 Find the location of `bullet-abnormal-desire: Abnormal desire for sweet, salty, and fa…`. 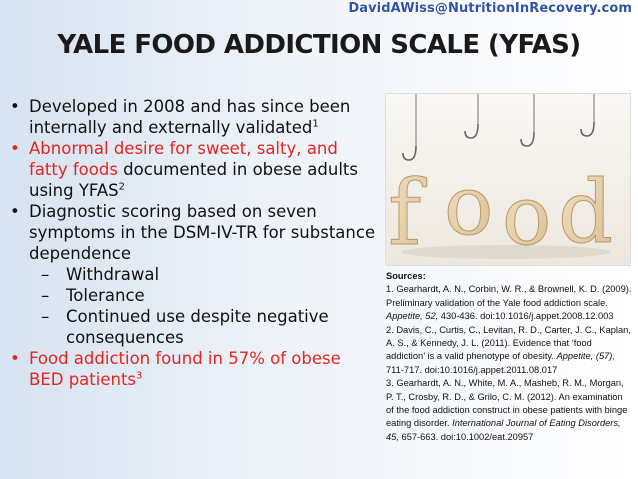

bullet-abnormal-desire: Abnormal desire for sweet, salty, and fa… is located at coordinates (194, 169).